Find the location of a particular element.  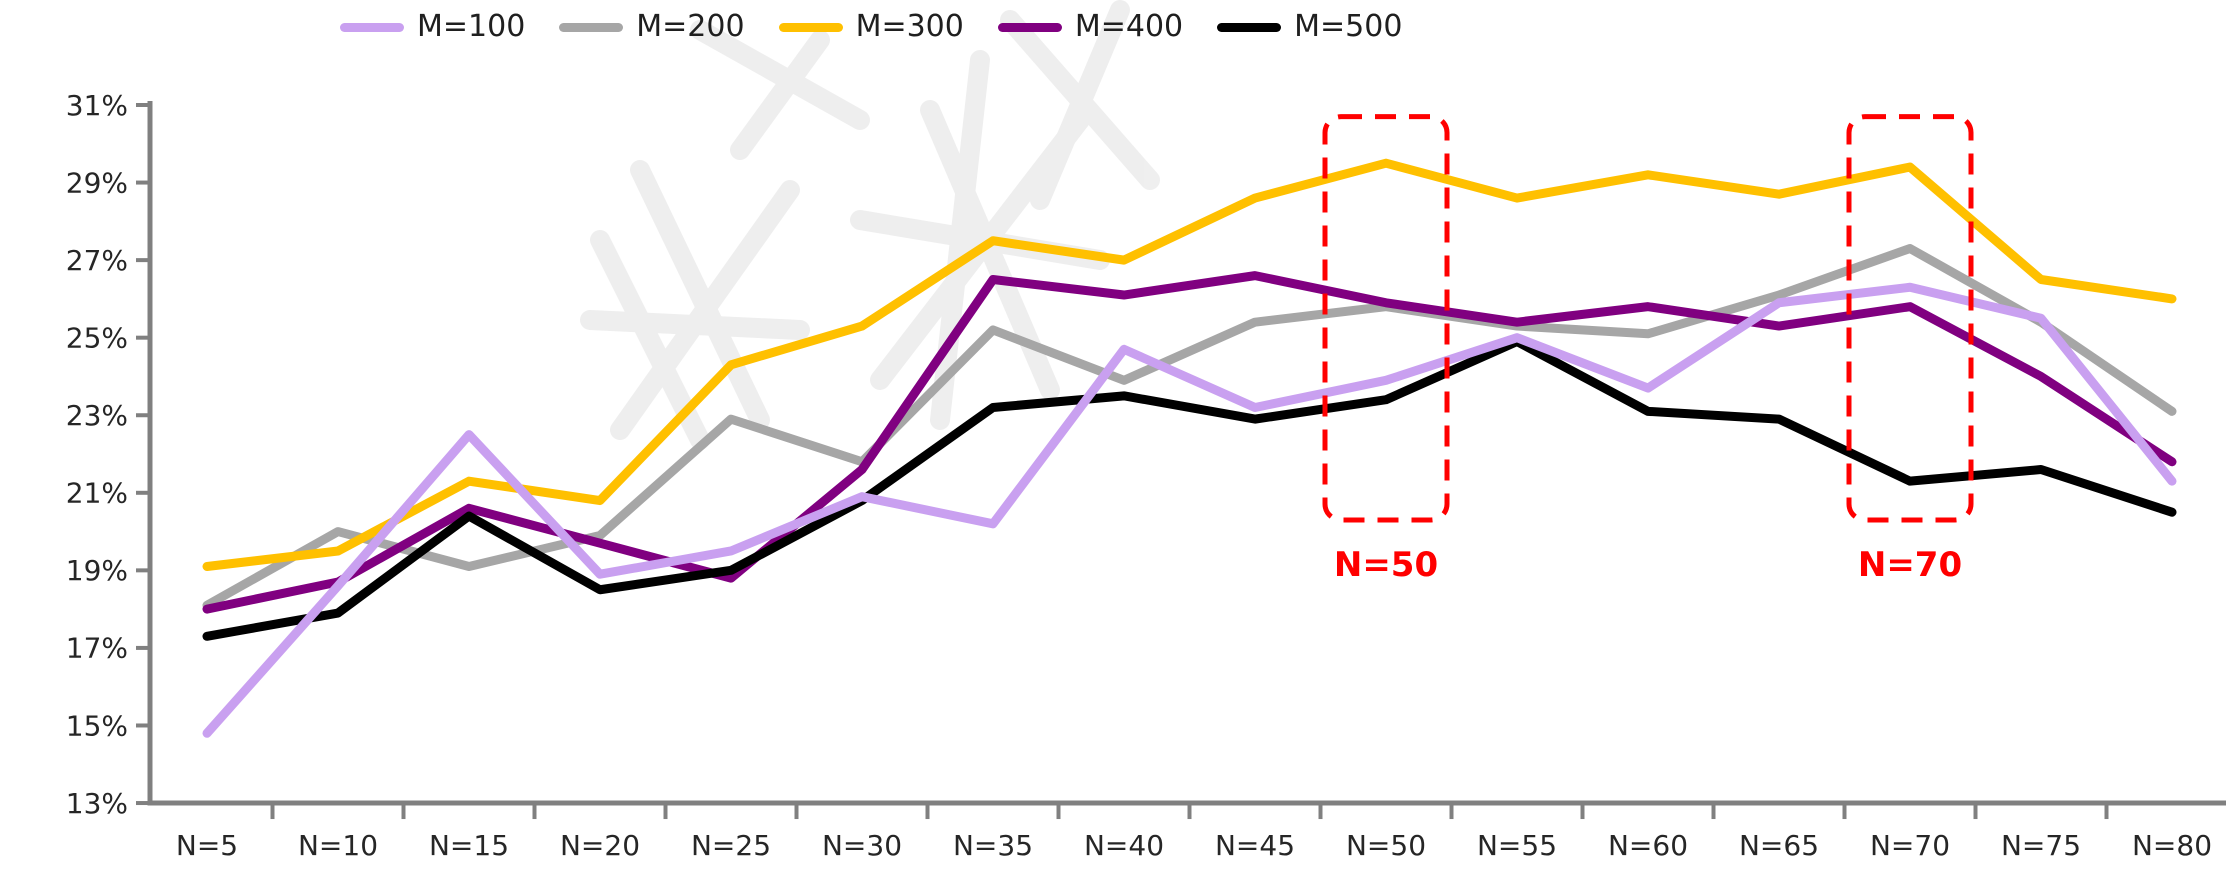

x-tick-label: N=40 is located at coordinates (1124, 845).